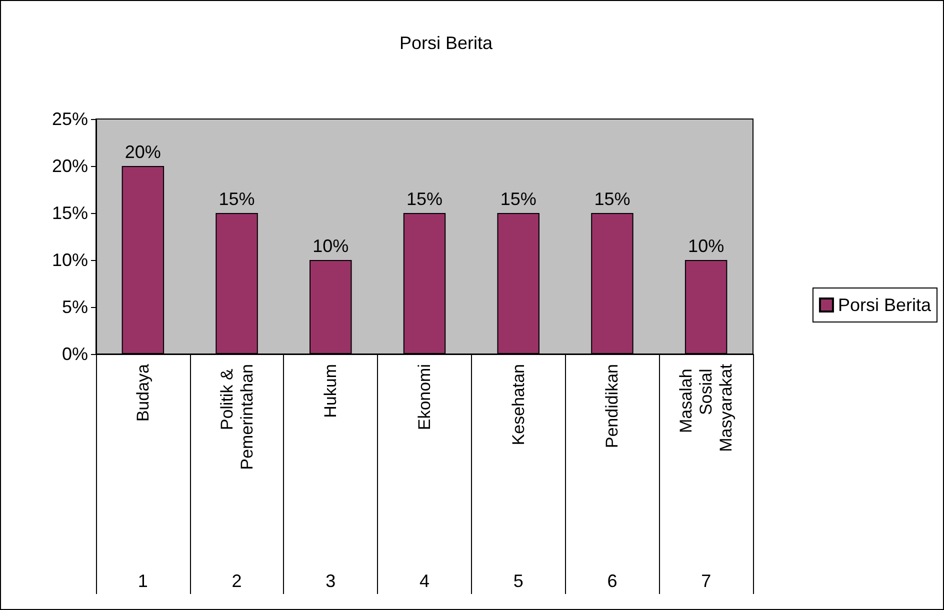  Describe the element at coordinates (142, 152) in the screenshot. I see `data-label: 20%` at that location.